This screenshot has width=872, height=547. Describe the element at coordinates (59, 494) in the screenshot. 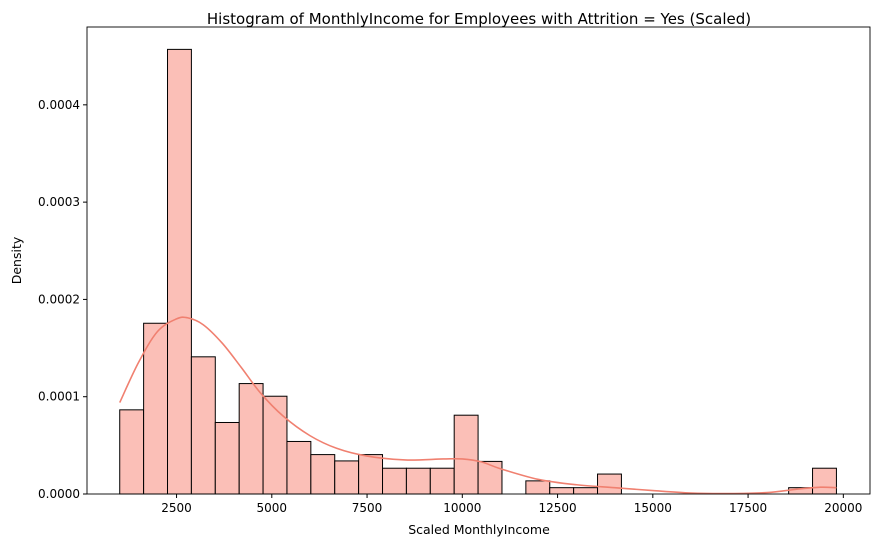

I see `y-tick-label: 0.0000` at that location.